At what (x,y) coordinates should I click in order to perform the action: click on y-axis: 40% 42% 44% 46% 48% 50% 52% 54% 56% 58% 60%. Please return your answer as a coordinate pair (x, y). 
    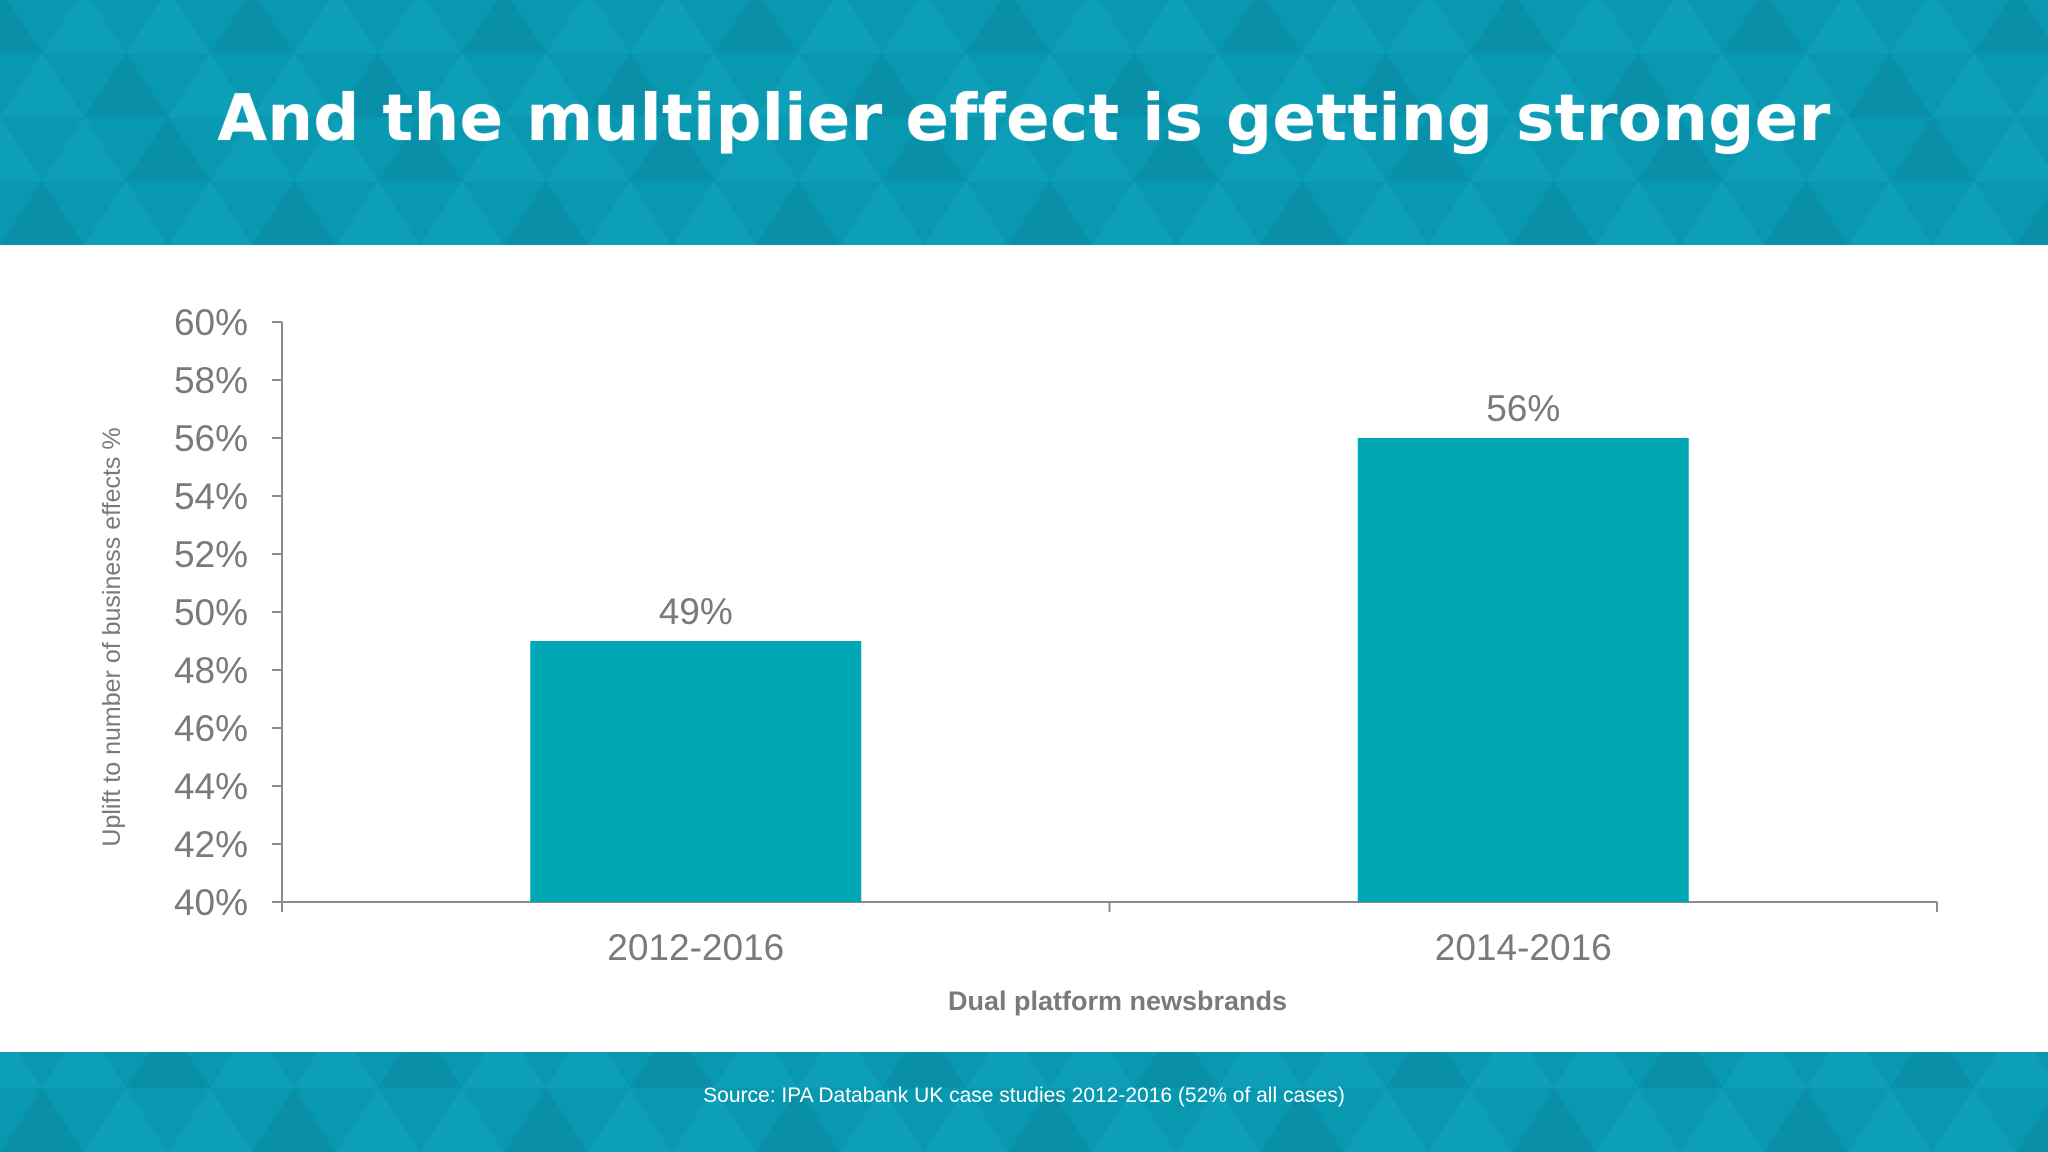
    Looking at the image, I should click on (228, 612).